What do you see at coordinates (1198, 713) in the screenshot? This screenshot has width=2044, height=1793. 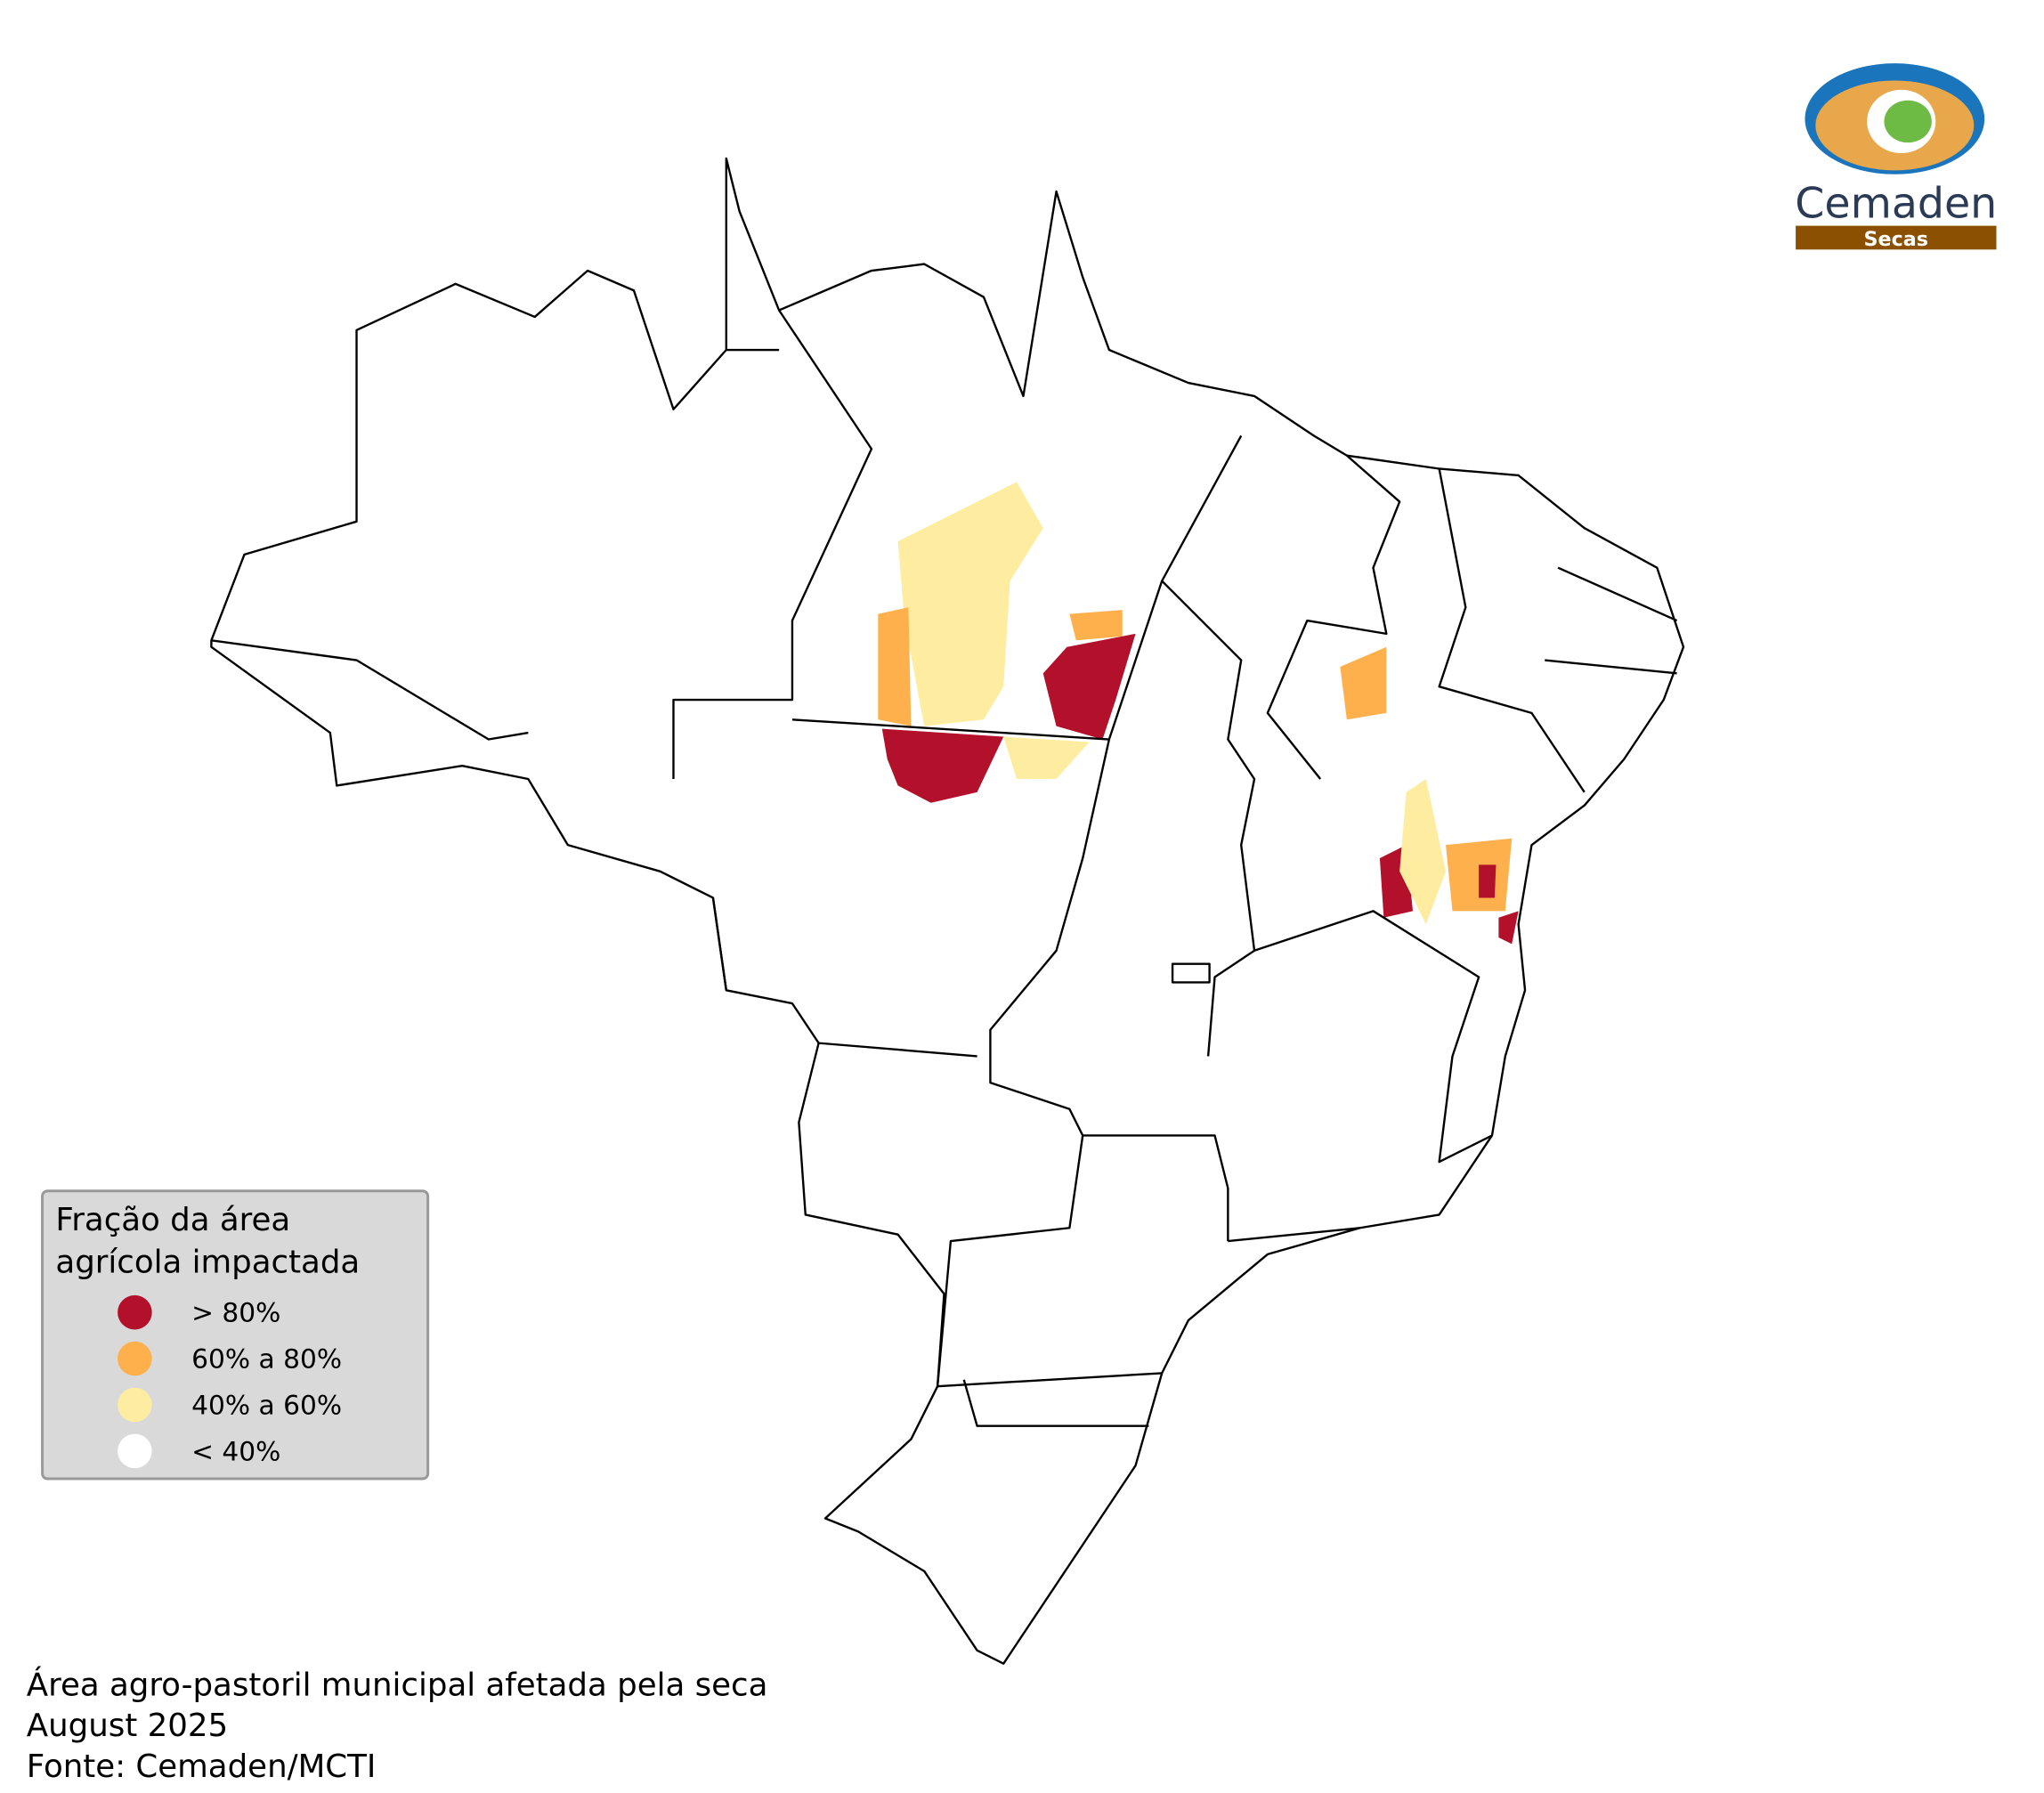 I see `patches` at bounding box center [1198, 713].